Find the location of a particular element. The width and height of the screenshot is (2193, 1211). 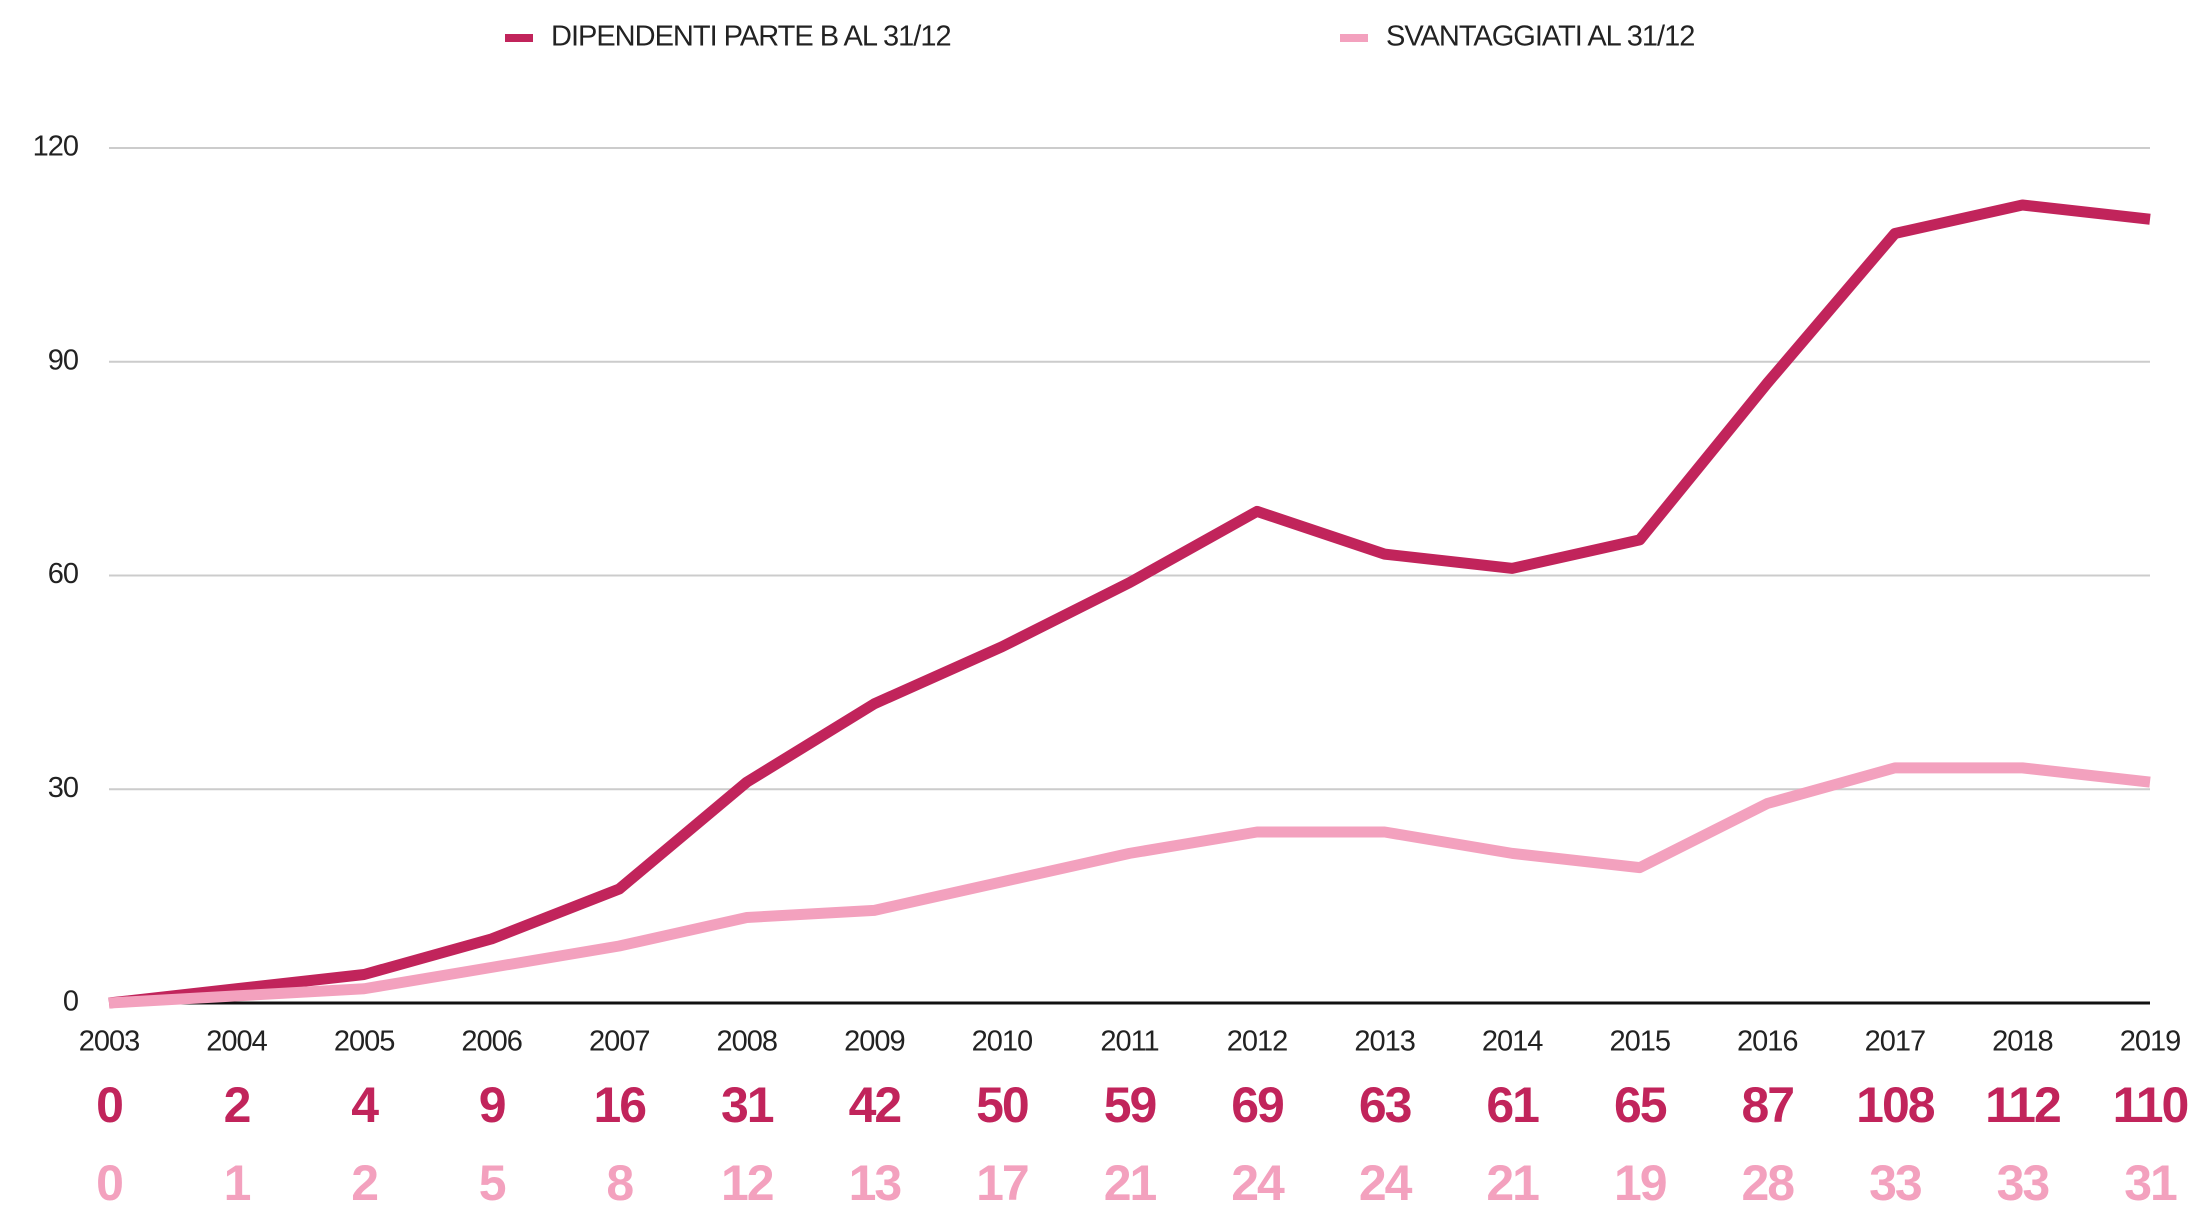

value-label: 16 is located at coordinates (619, 1105).